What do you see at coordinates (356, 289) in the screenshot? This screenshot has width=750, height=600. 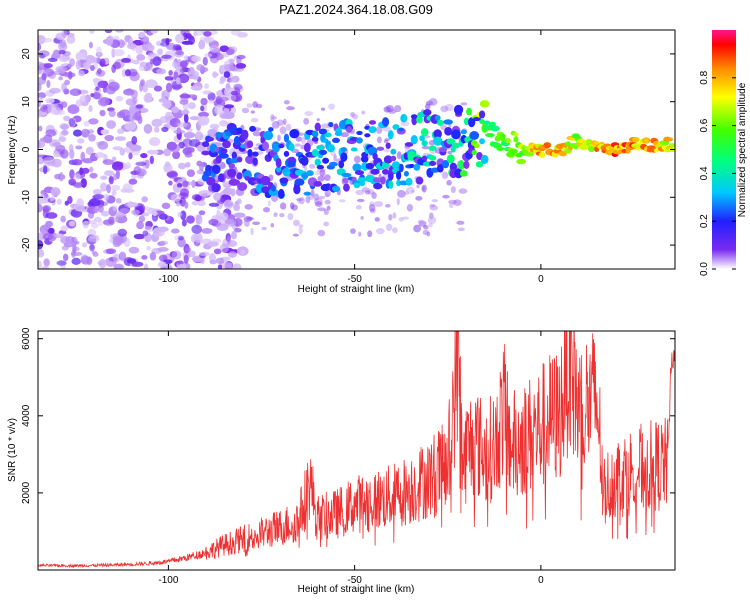 I see `spectrogram-x-label: Height of straight line (km)` at bounding box center [356, 289].